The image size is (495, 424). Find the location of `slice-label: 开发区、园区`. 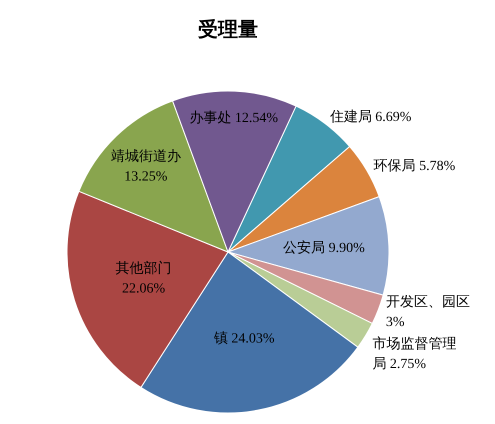

slice-label: 开发区、园区 is located at coordinates (428, 302).